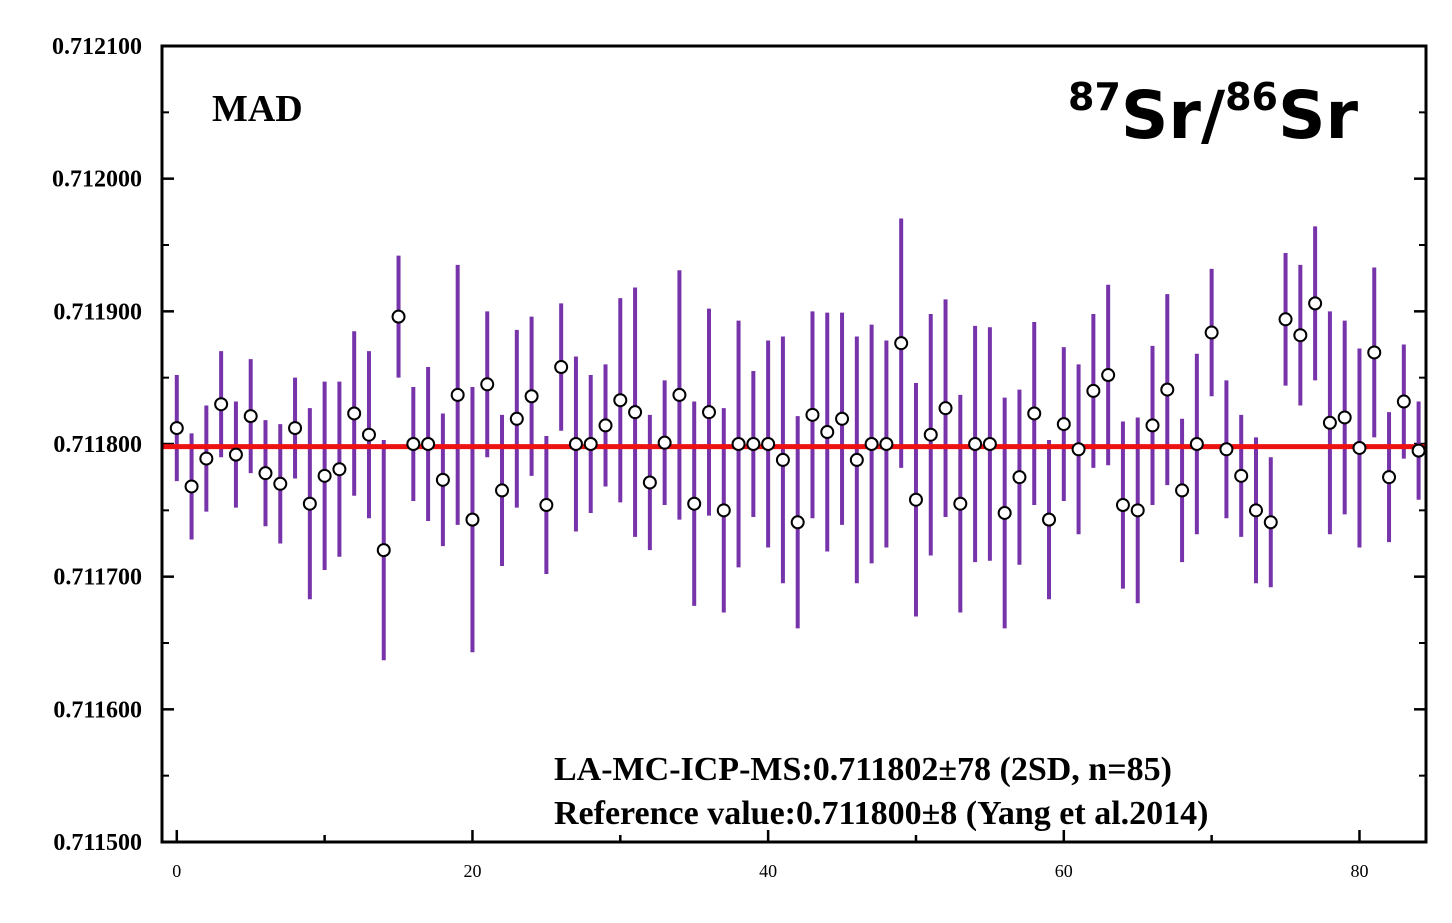  I want to click on ratio-label: 87Sr/86Sr, so click(1213, 114).